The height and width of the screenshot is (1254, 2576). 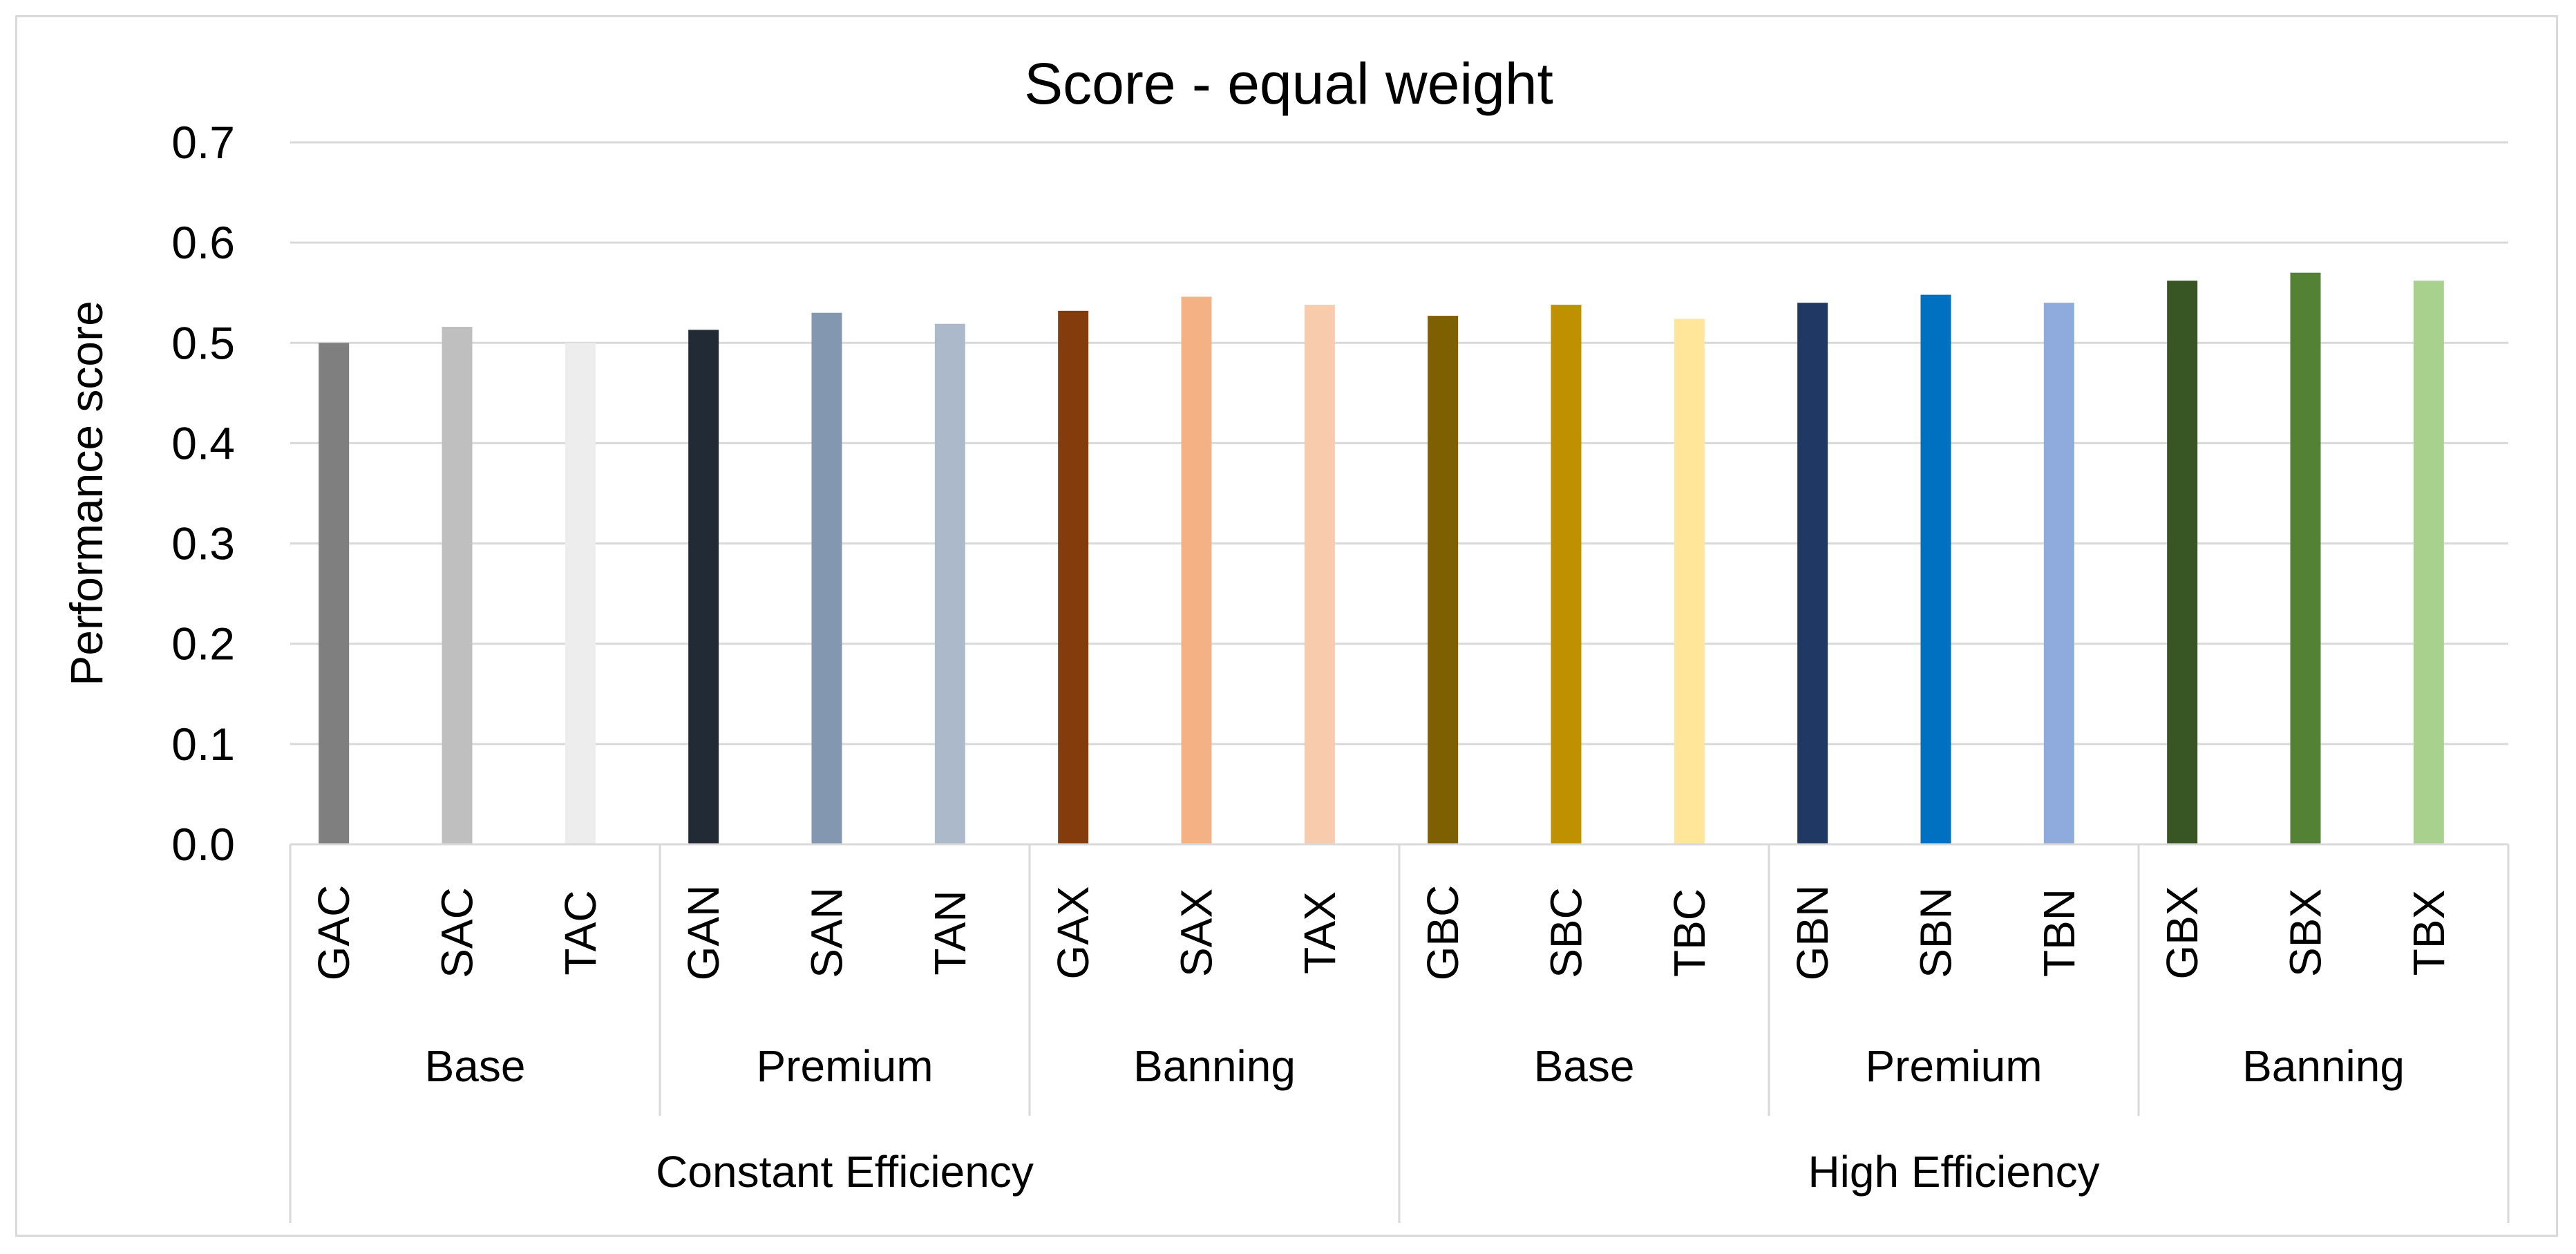 What do you see at coordinates (1812, 933) in the screenshot?
I see `x-tick-label: GBN` at bounding box center [1812, 933].